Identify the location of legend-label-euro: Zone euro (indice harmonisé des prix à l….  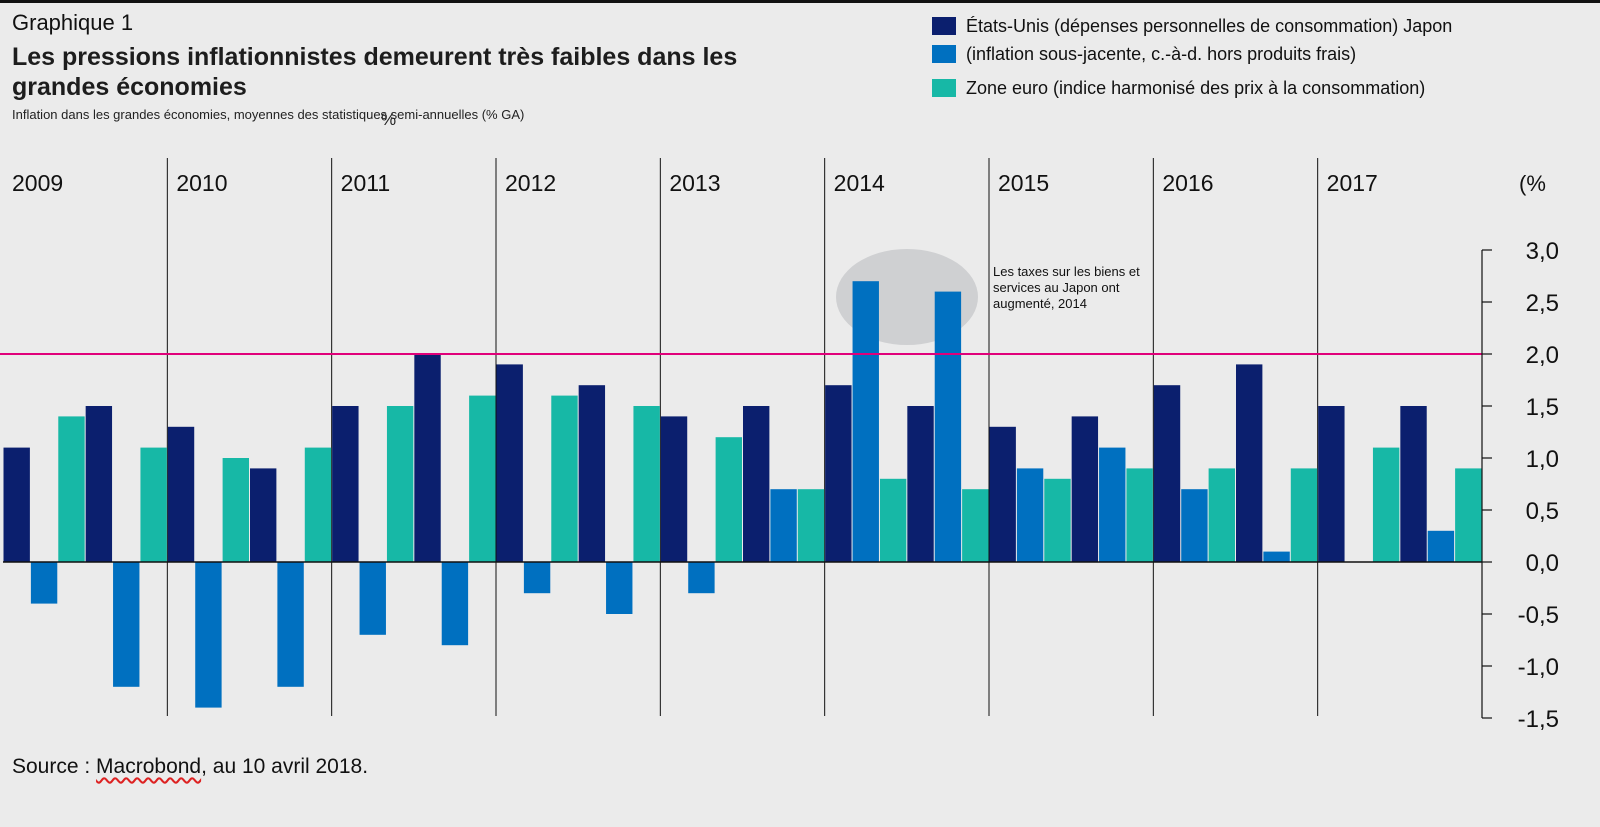
(1196, 88).